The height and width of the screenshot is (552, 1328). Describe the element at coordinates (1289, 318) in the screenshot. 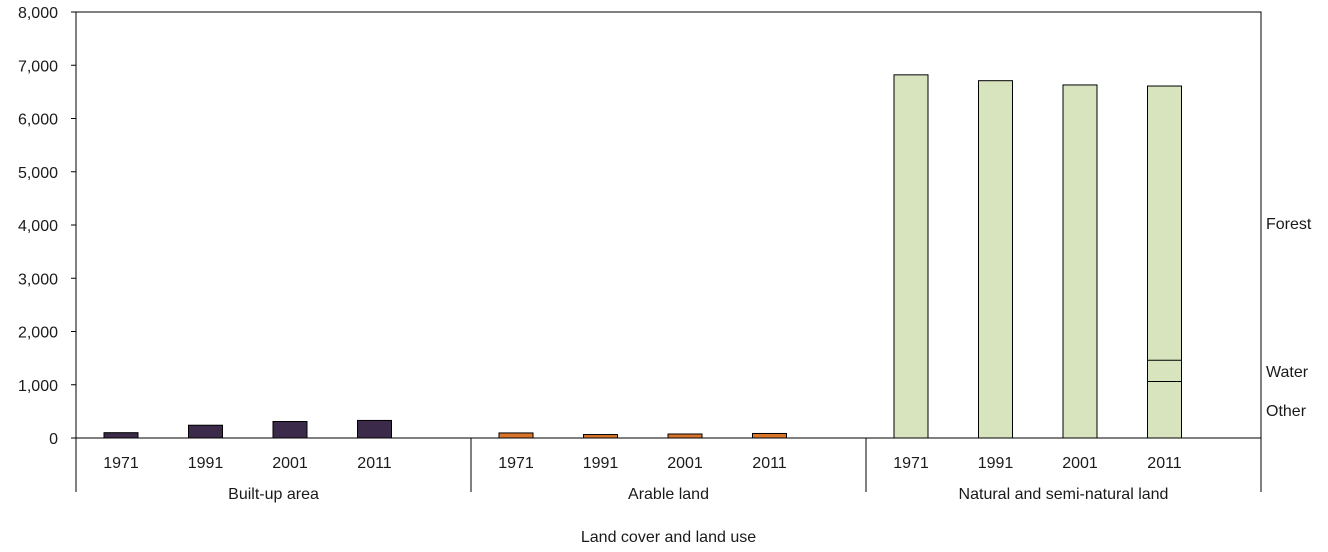

I see `segment-labels: Other Water Forest` at that location.